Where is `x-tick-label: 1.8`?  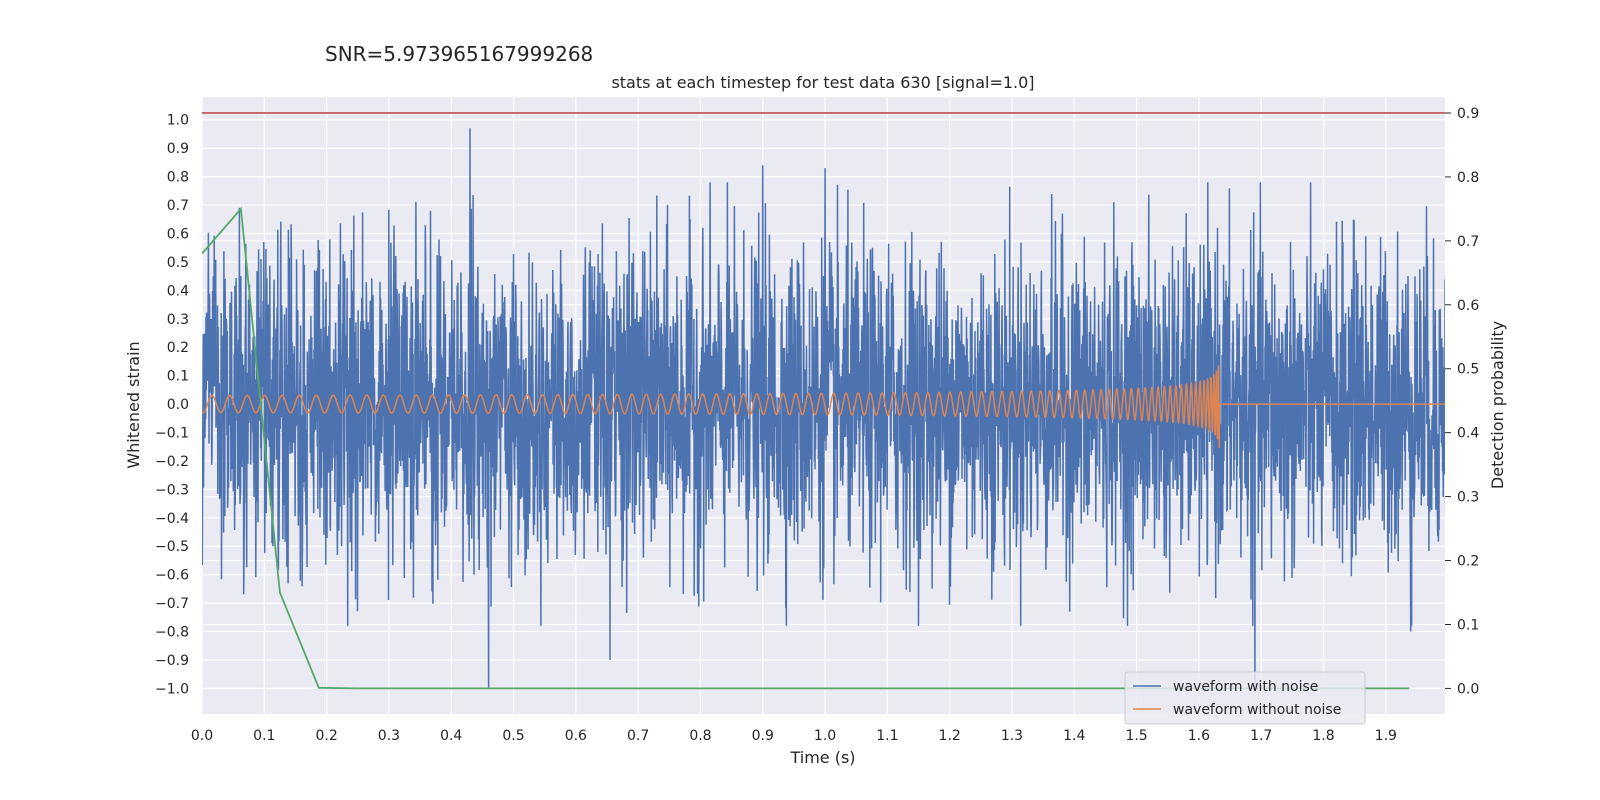
x-tick-label: 1.8 is located at coordinates (1323, 736).